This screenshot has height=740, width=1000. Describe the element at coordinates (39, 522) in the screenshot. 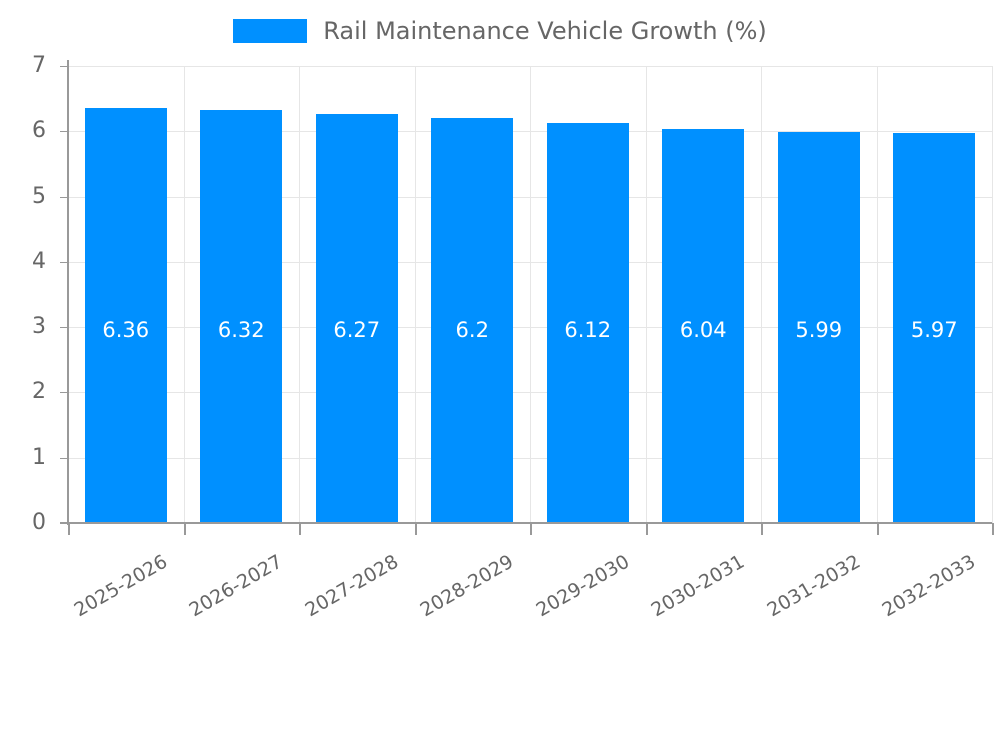

I see `y-axis-tick-label: 0` at that location.